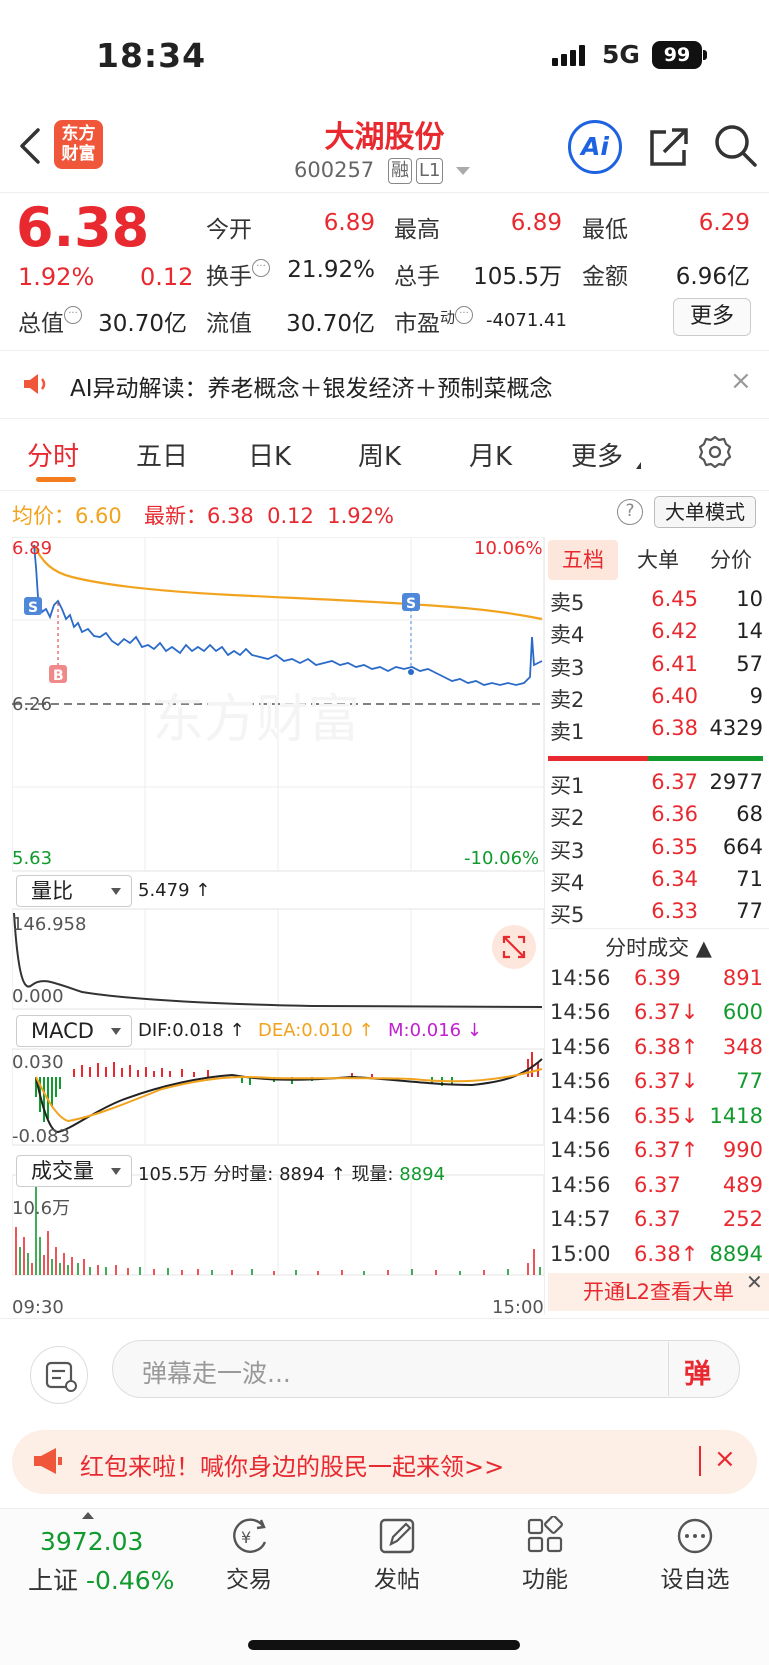 Image resolution: width=769 pixels, height=1665 pixels. Describe the element at coordinates (595, 147) in the screenshot. I see `ai-button: Ai` at that location.